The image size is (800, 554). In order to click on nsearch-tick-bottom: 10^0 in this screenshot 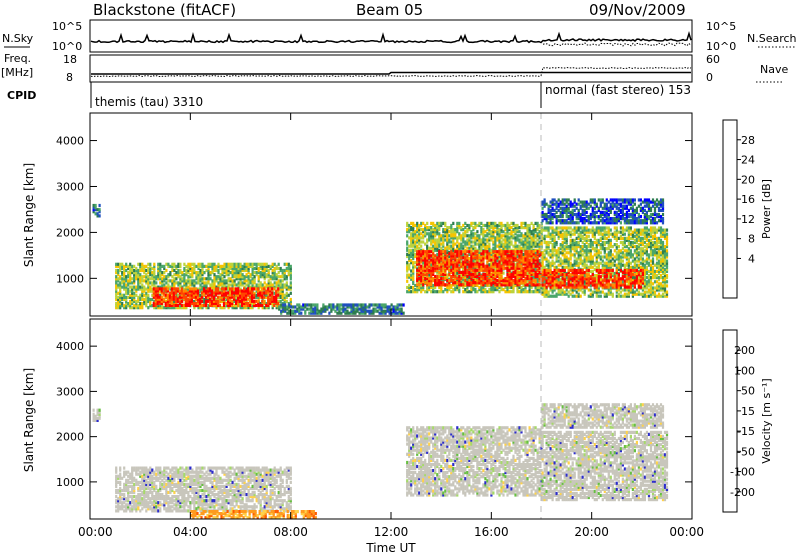, I will do `click(721, 46)`.